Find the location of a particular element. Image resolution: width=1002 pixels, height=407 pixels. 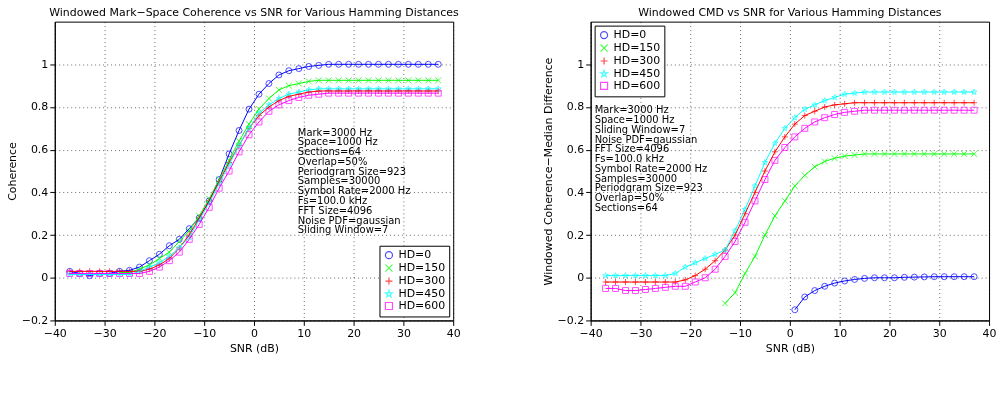

y-axis-title: Windowed Coherence−Median Difference is located at coordinates (548, 171).